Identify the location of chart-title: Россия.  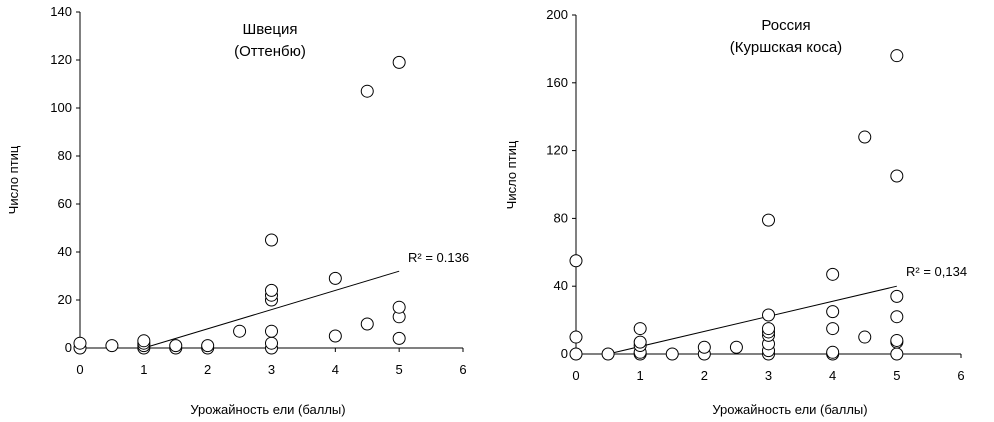
(785, 25).